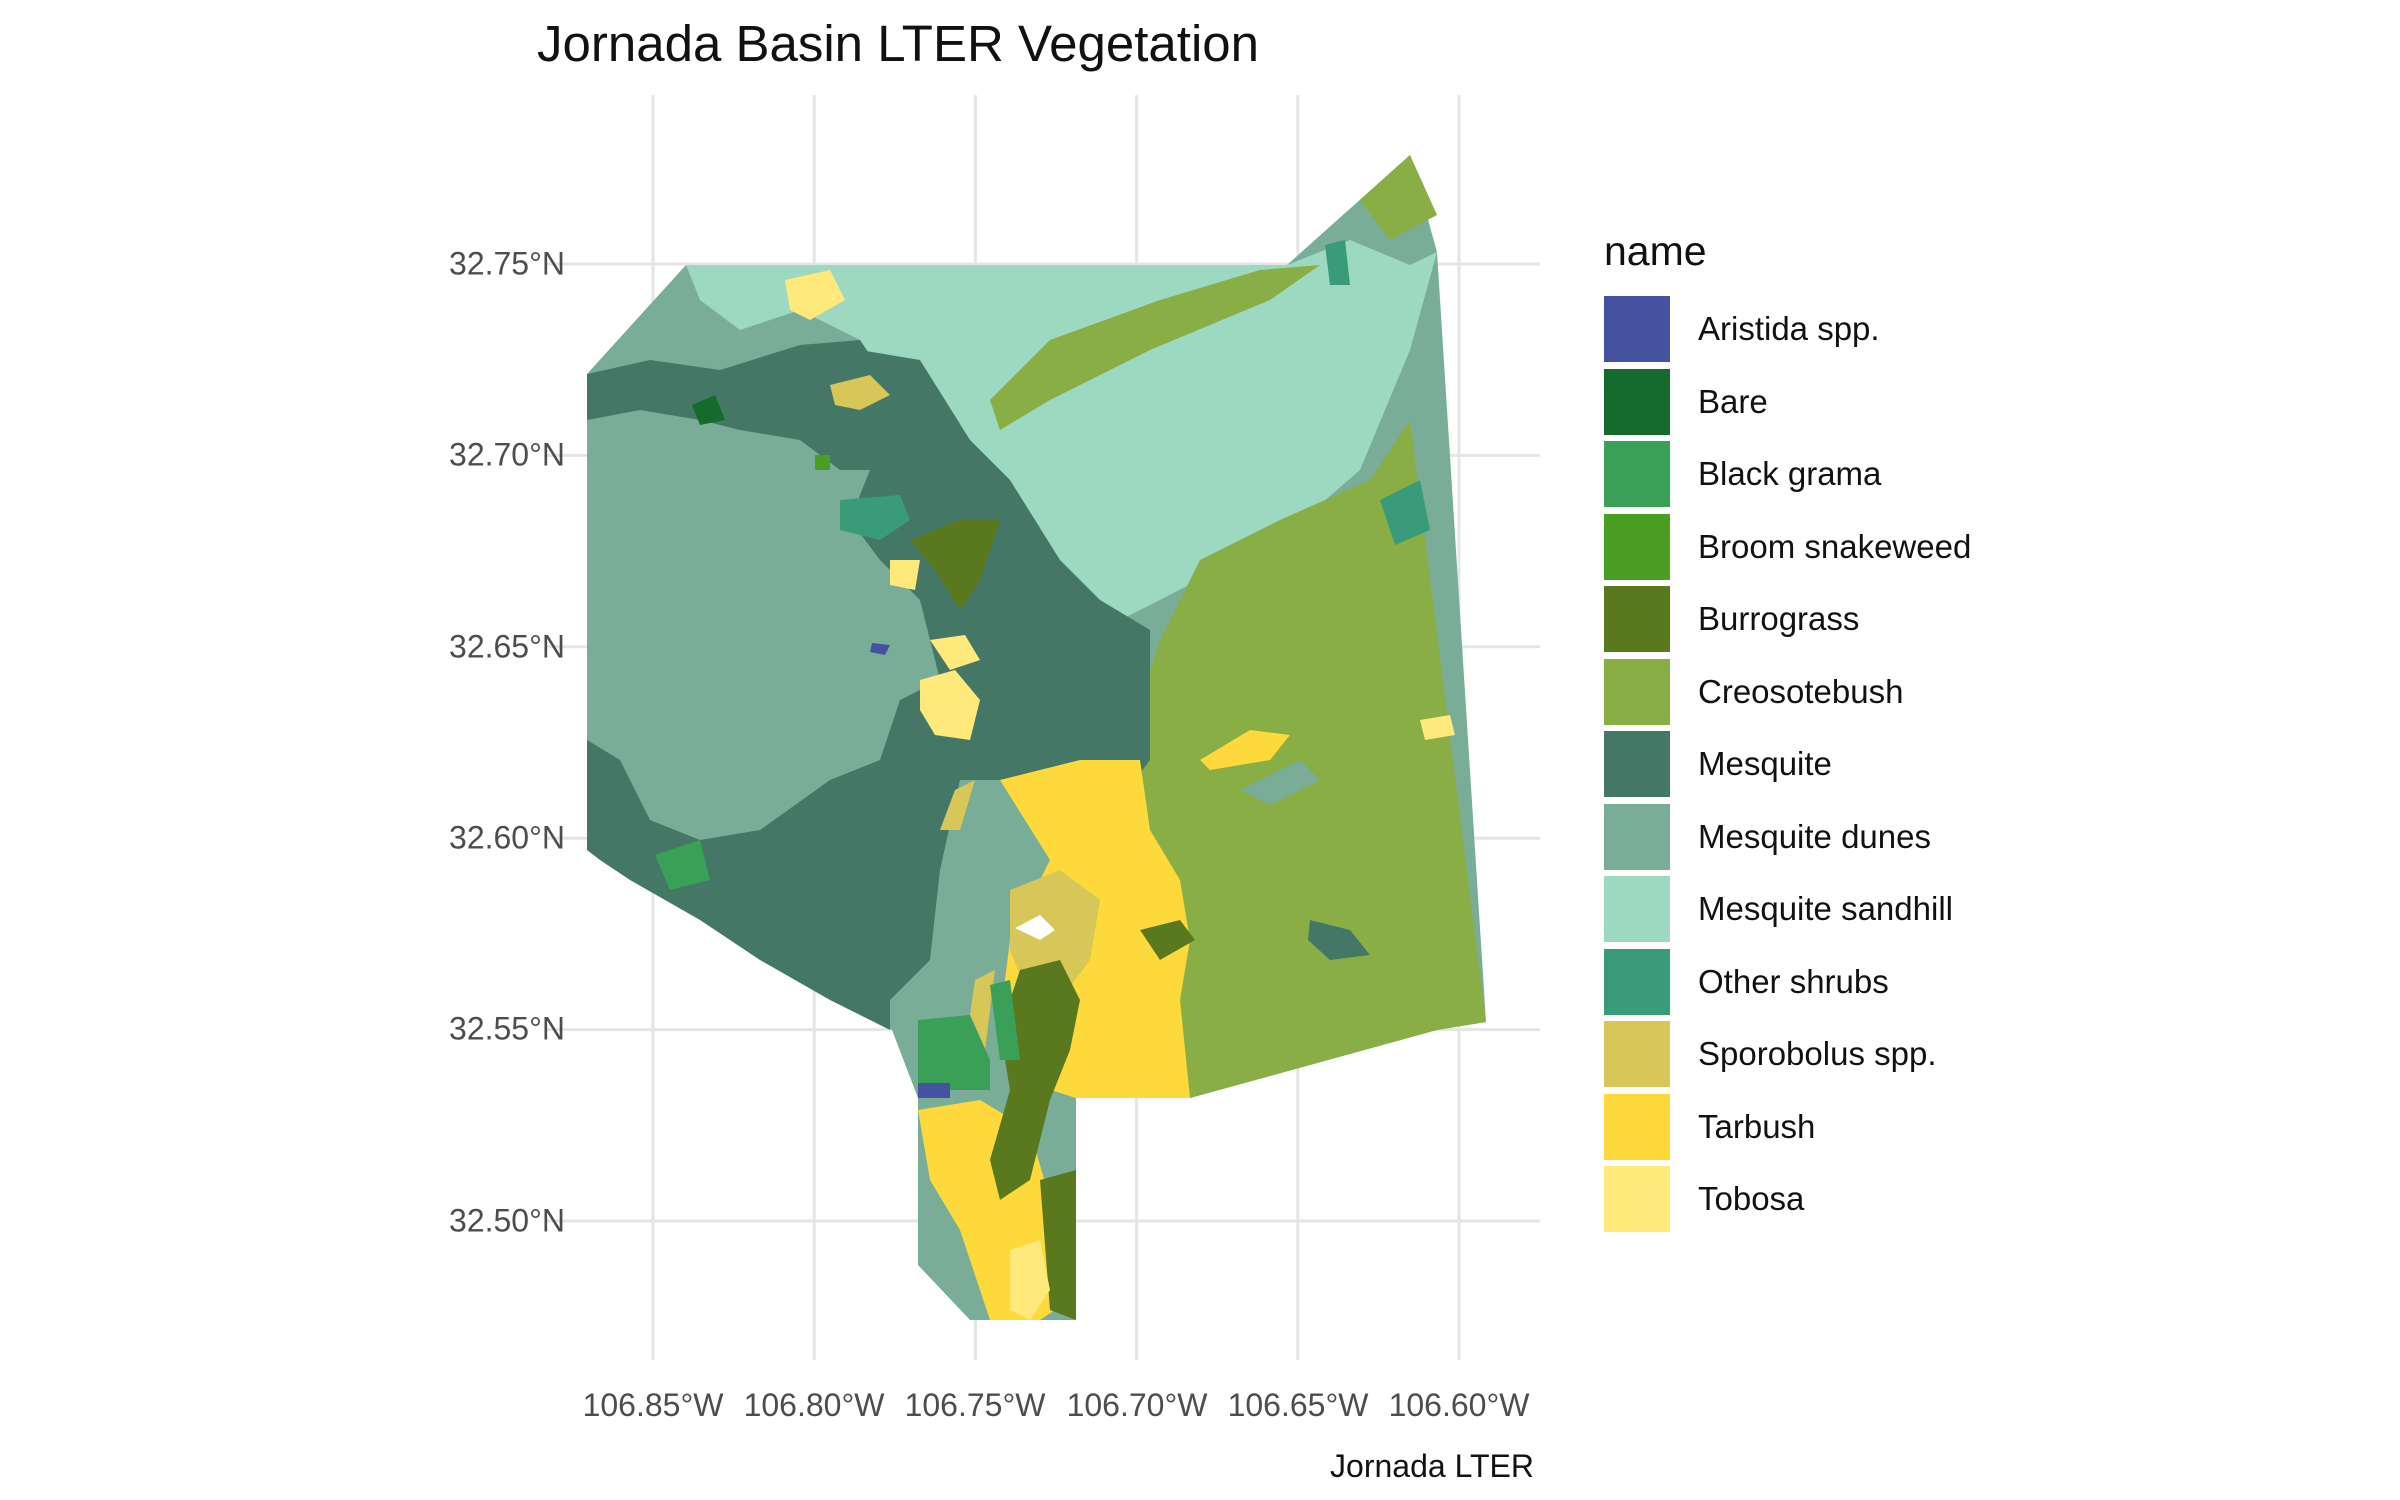  I want to click on legend-item: Tobosa, so click(1787, 1199).